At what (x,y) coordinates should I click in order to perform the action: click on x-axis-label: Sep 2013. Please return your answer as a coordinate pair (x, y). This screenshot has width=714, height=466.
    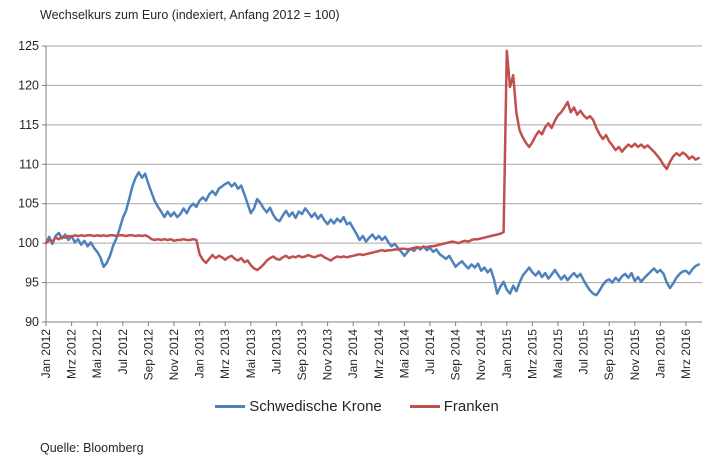
    Looking at the image, I should click on (302, 355).